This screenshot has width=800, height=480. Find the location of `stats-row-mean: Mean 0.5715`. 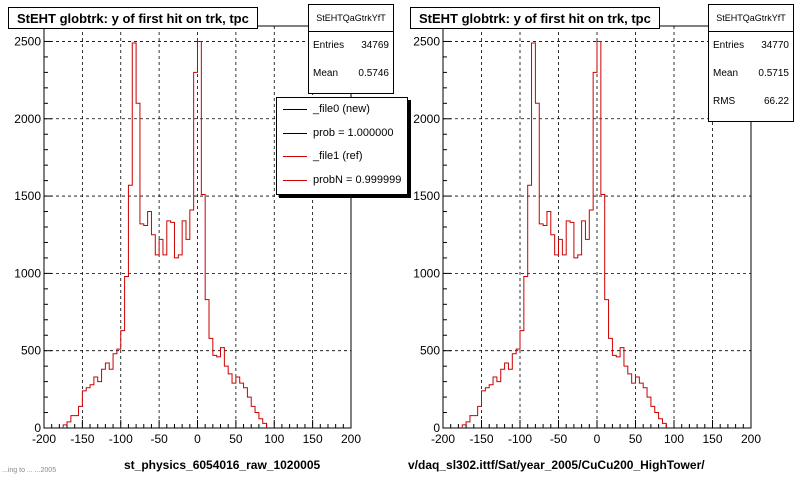

stats-row-mean: Mean 0.5715 is located at coordinates (751, 74).